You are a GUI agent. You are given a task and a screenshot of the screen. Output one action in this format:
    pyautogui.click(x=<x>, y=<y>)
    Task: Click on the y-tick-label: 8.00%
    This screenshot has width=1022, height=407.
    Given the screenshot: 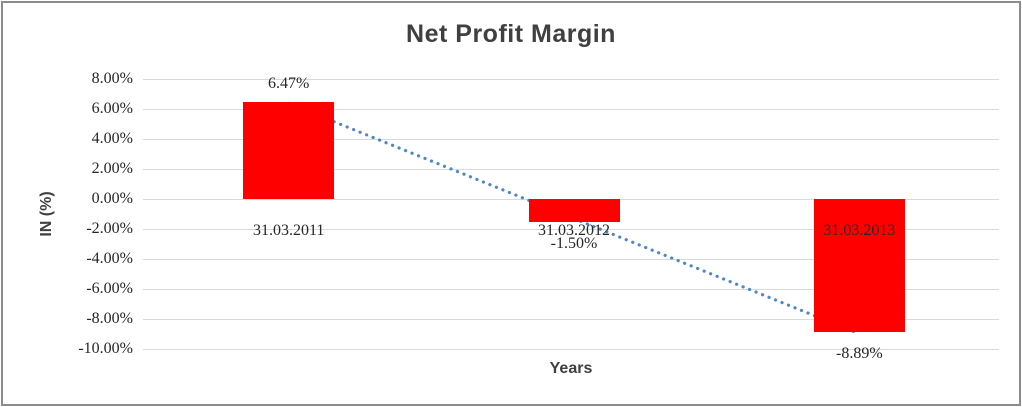 What is the action you would take?
    pyautogui.click(x=112, y=78)
    